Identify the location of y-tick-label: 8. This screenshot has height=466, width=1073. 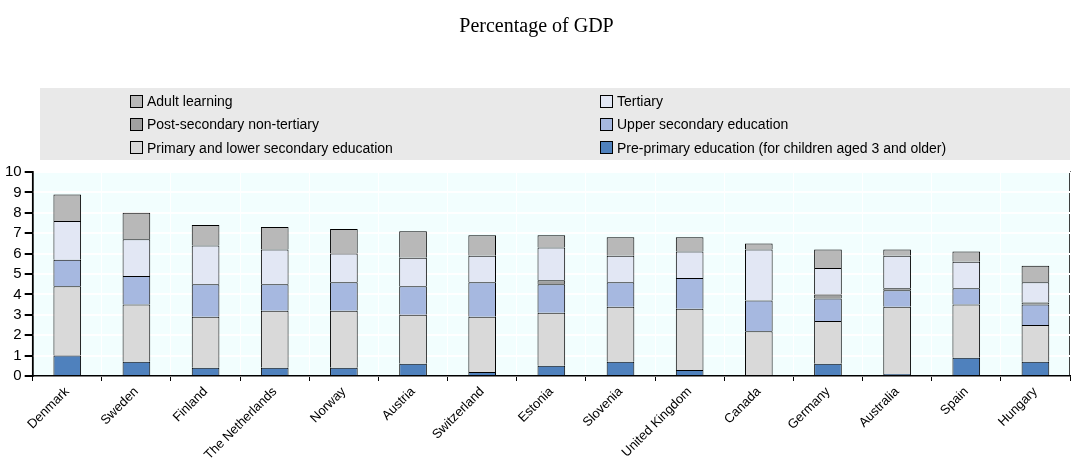
(17, 211).